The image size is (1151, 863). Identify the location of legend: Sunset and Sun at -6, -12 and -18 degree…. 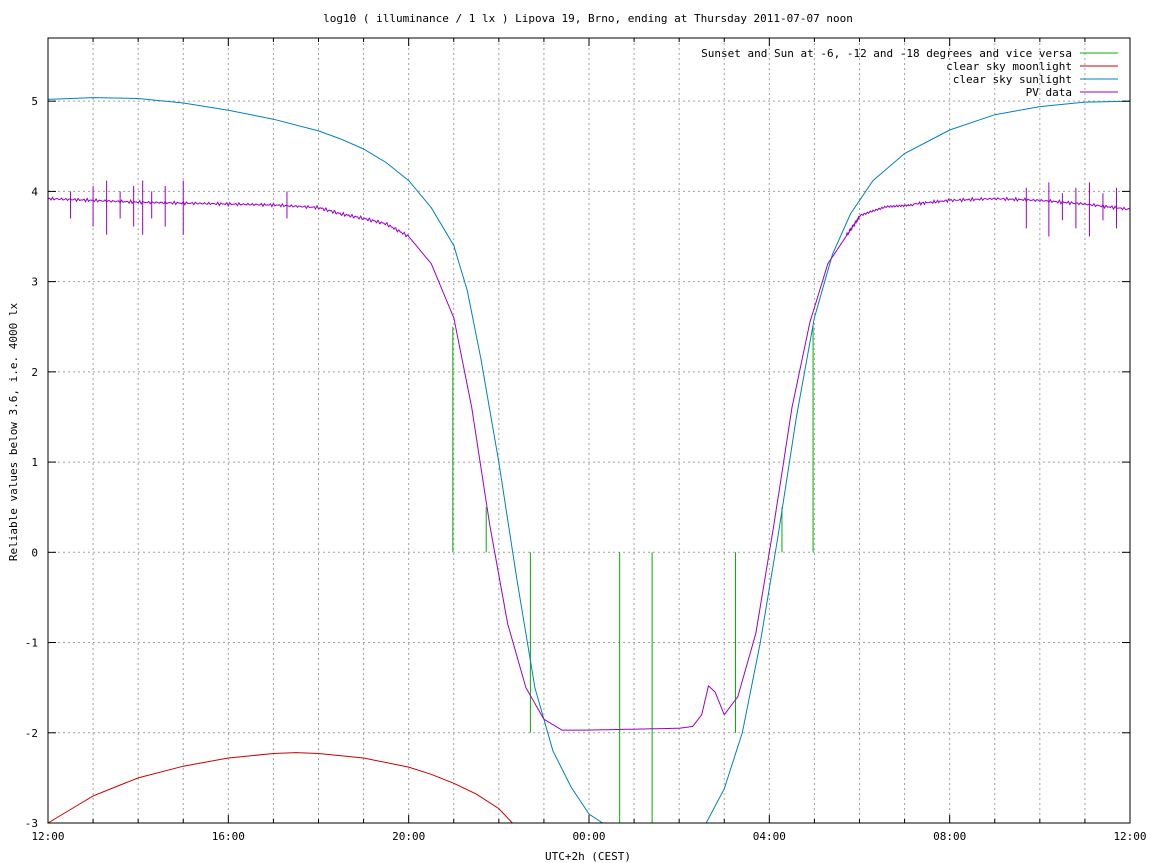
(909, 73).